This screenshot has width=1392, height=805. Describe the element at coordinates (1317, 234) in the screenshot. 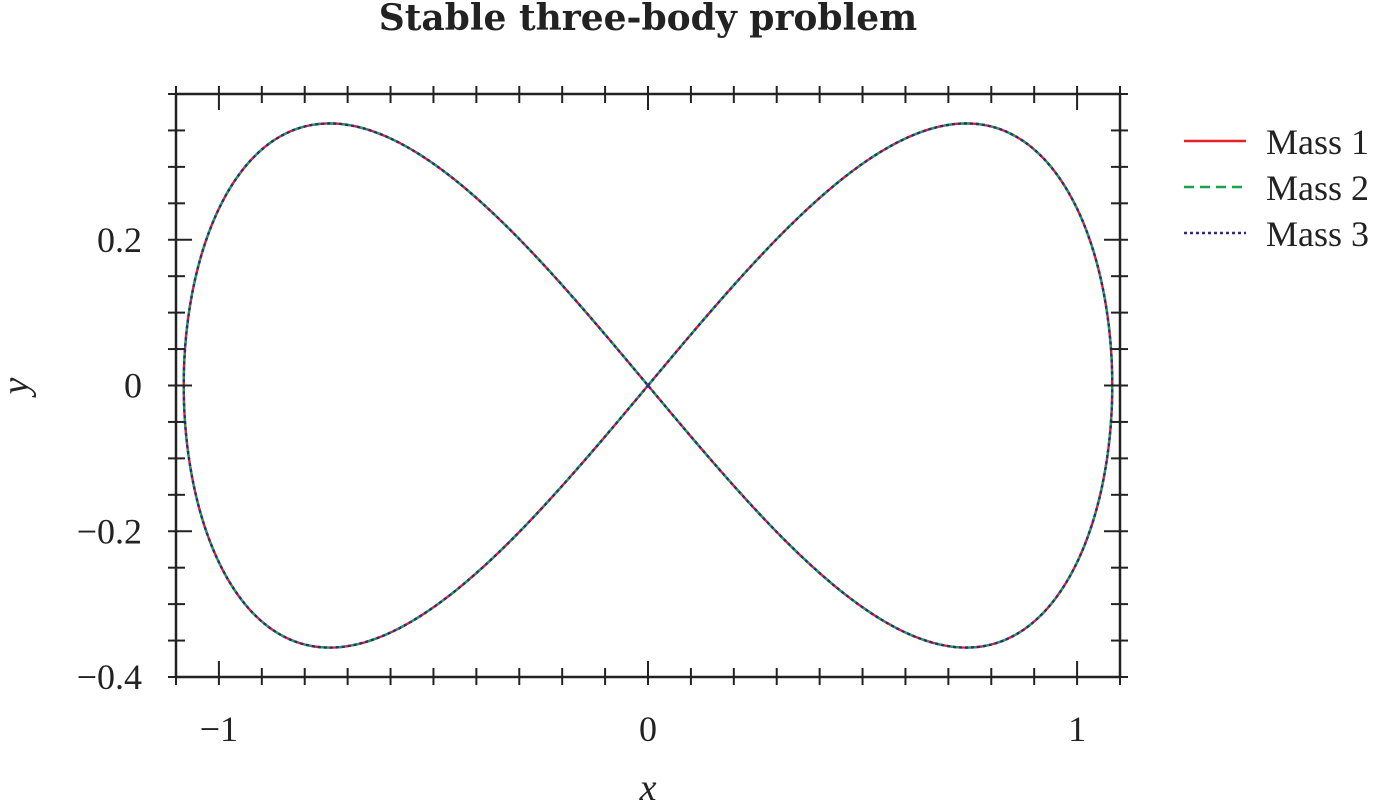

I see `legend-label: Mass 3` at that location.